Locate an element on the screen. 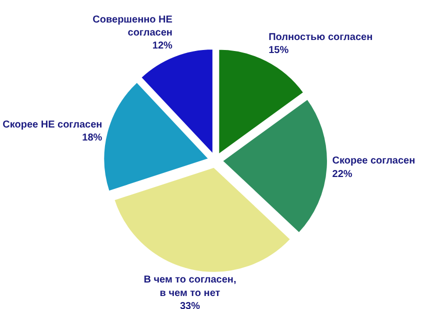  data-label: 15% is located at coordinates (278, 50).